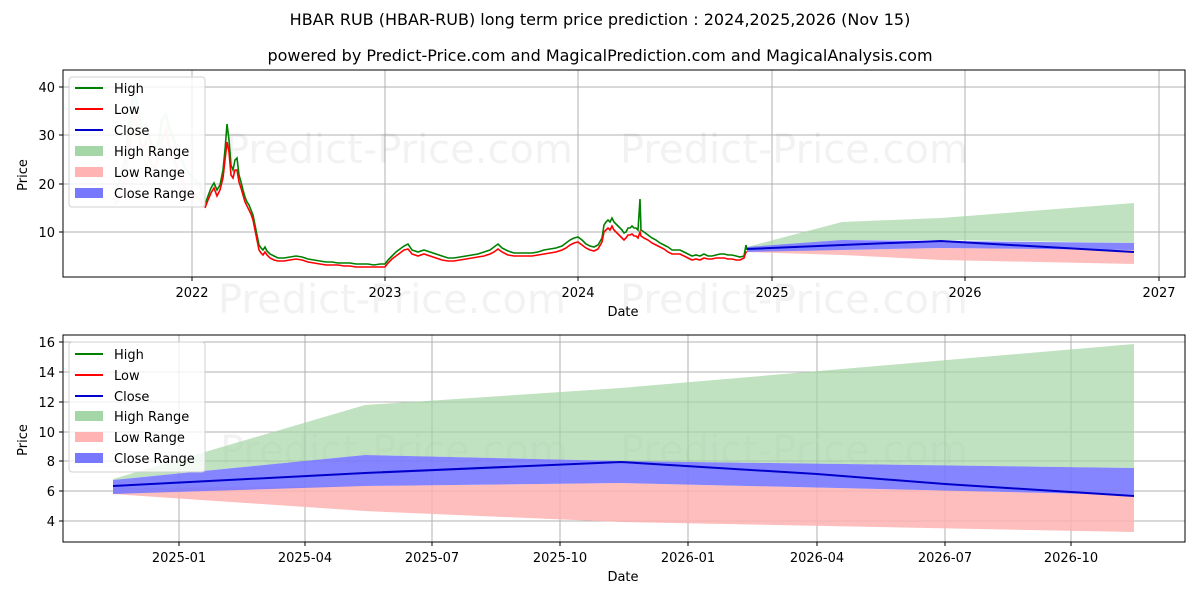 The height and width of the screenshot is (600, 1200). I want to click on bottom-y-tick-labels: 4 6 8 10 12 14 16, so click(46, 433).